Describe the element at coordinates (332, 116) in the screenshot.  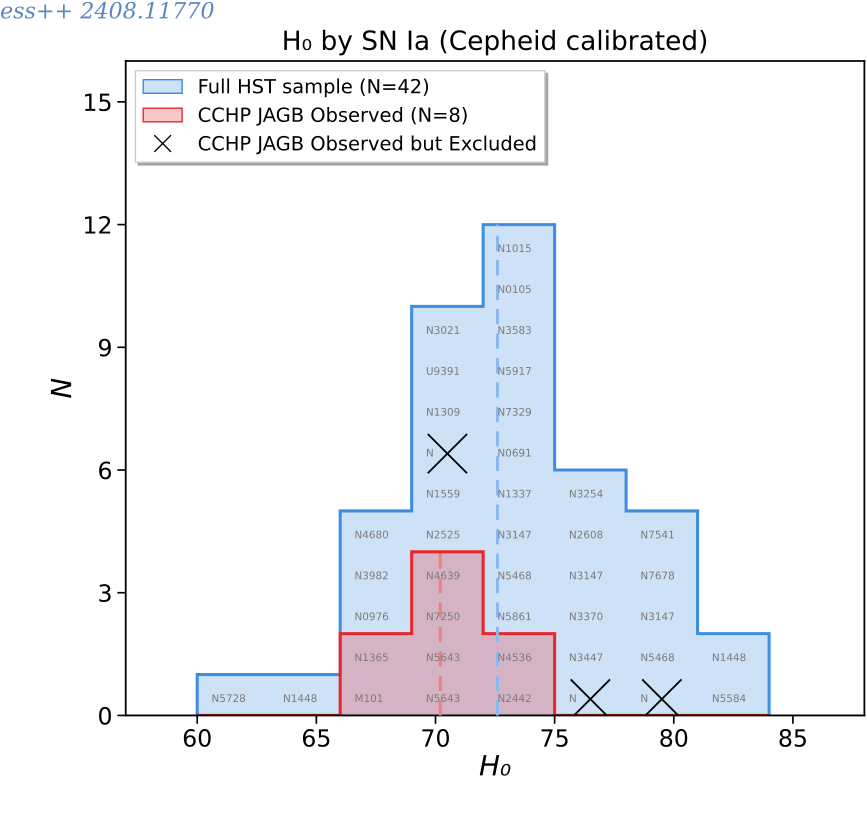
I see `legend-label: CCHP JAGB Observed (N=8)` at that location.